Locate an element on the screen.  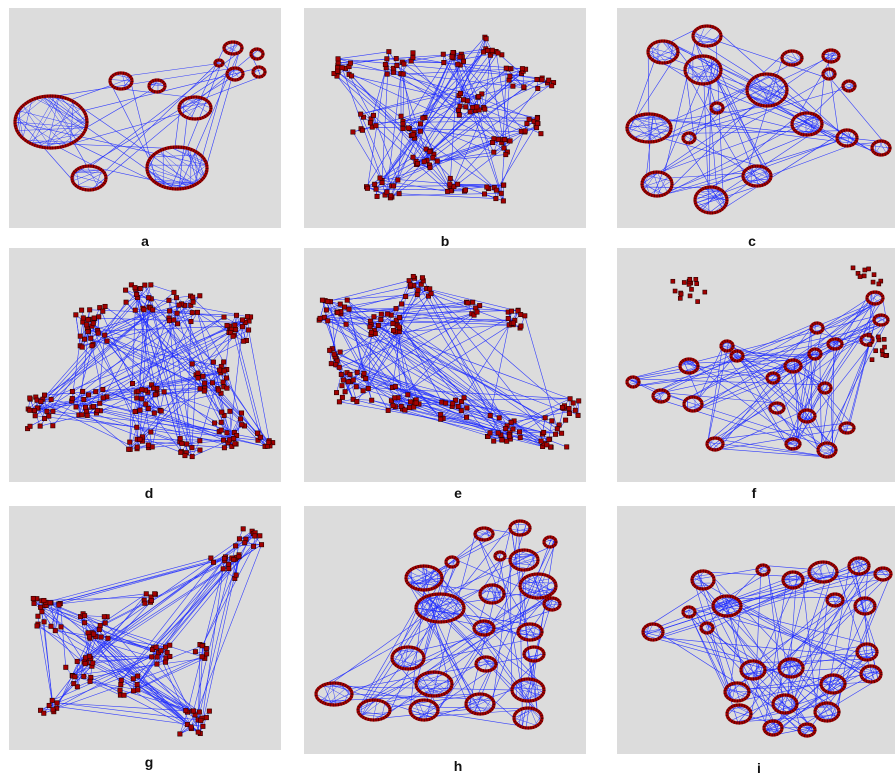
panel-label-g: g is located at coordinates (149, 762).